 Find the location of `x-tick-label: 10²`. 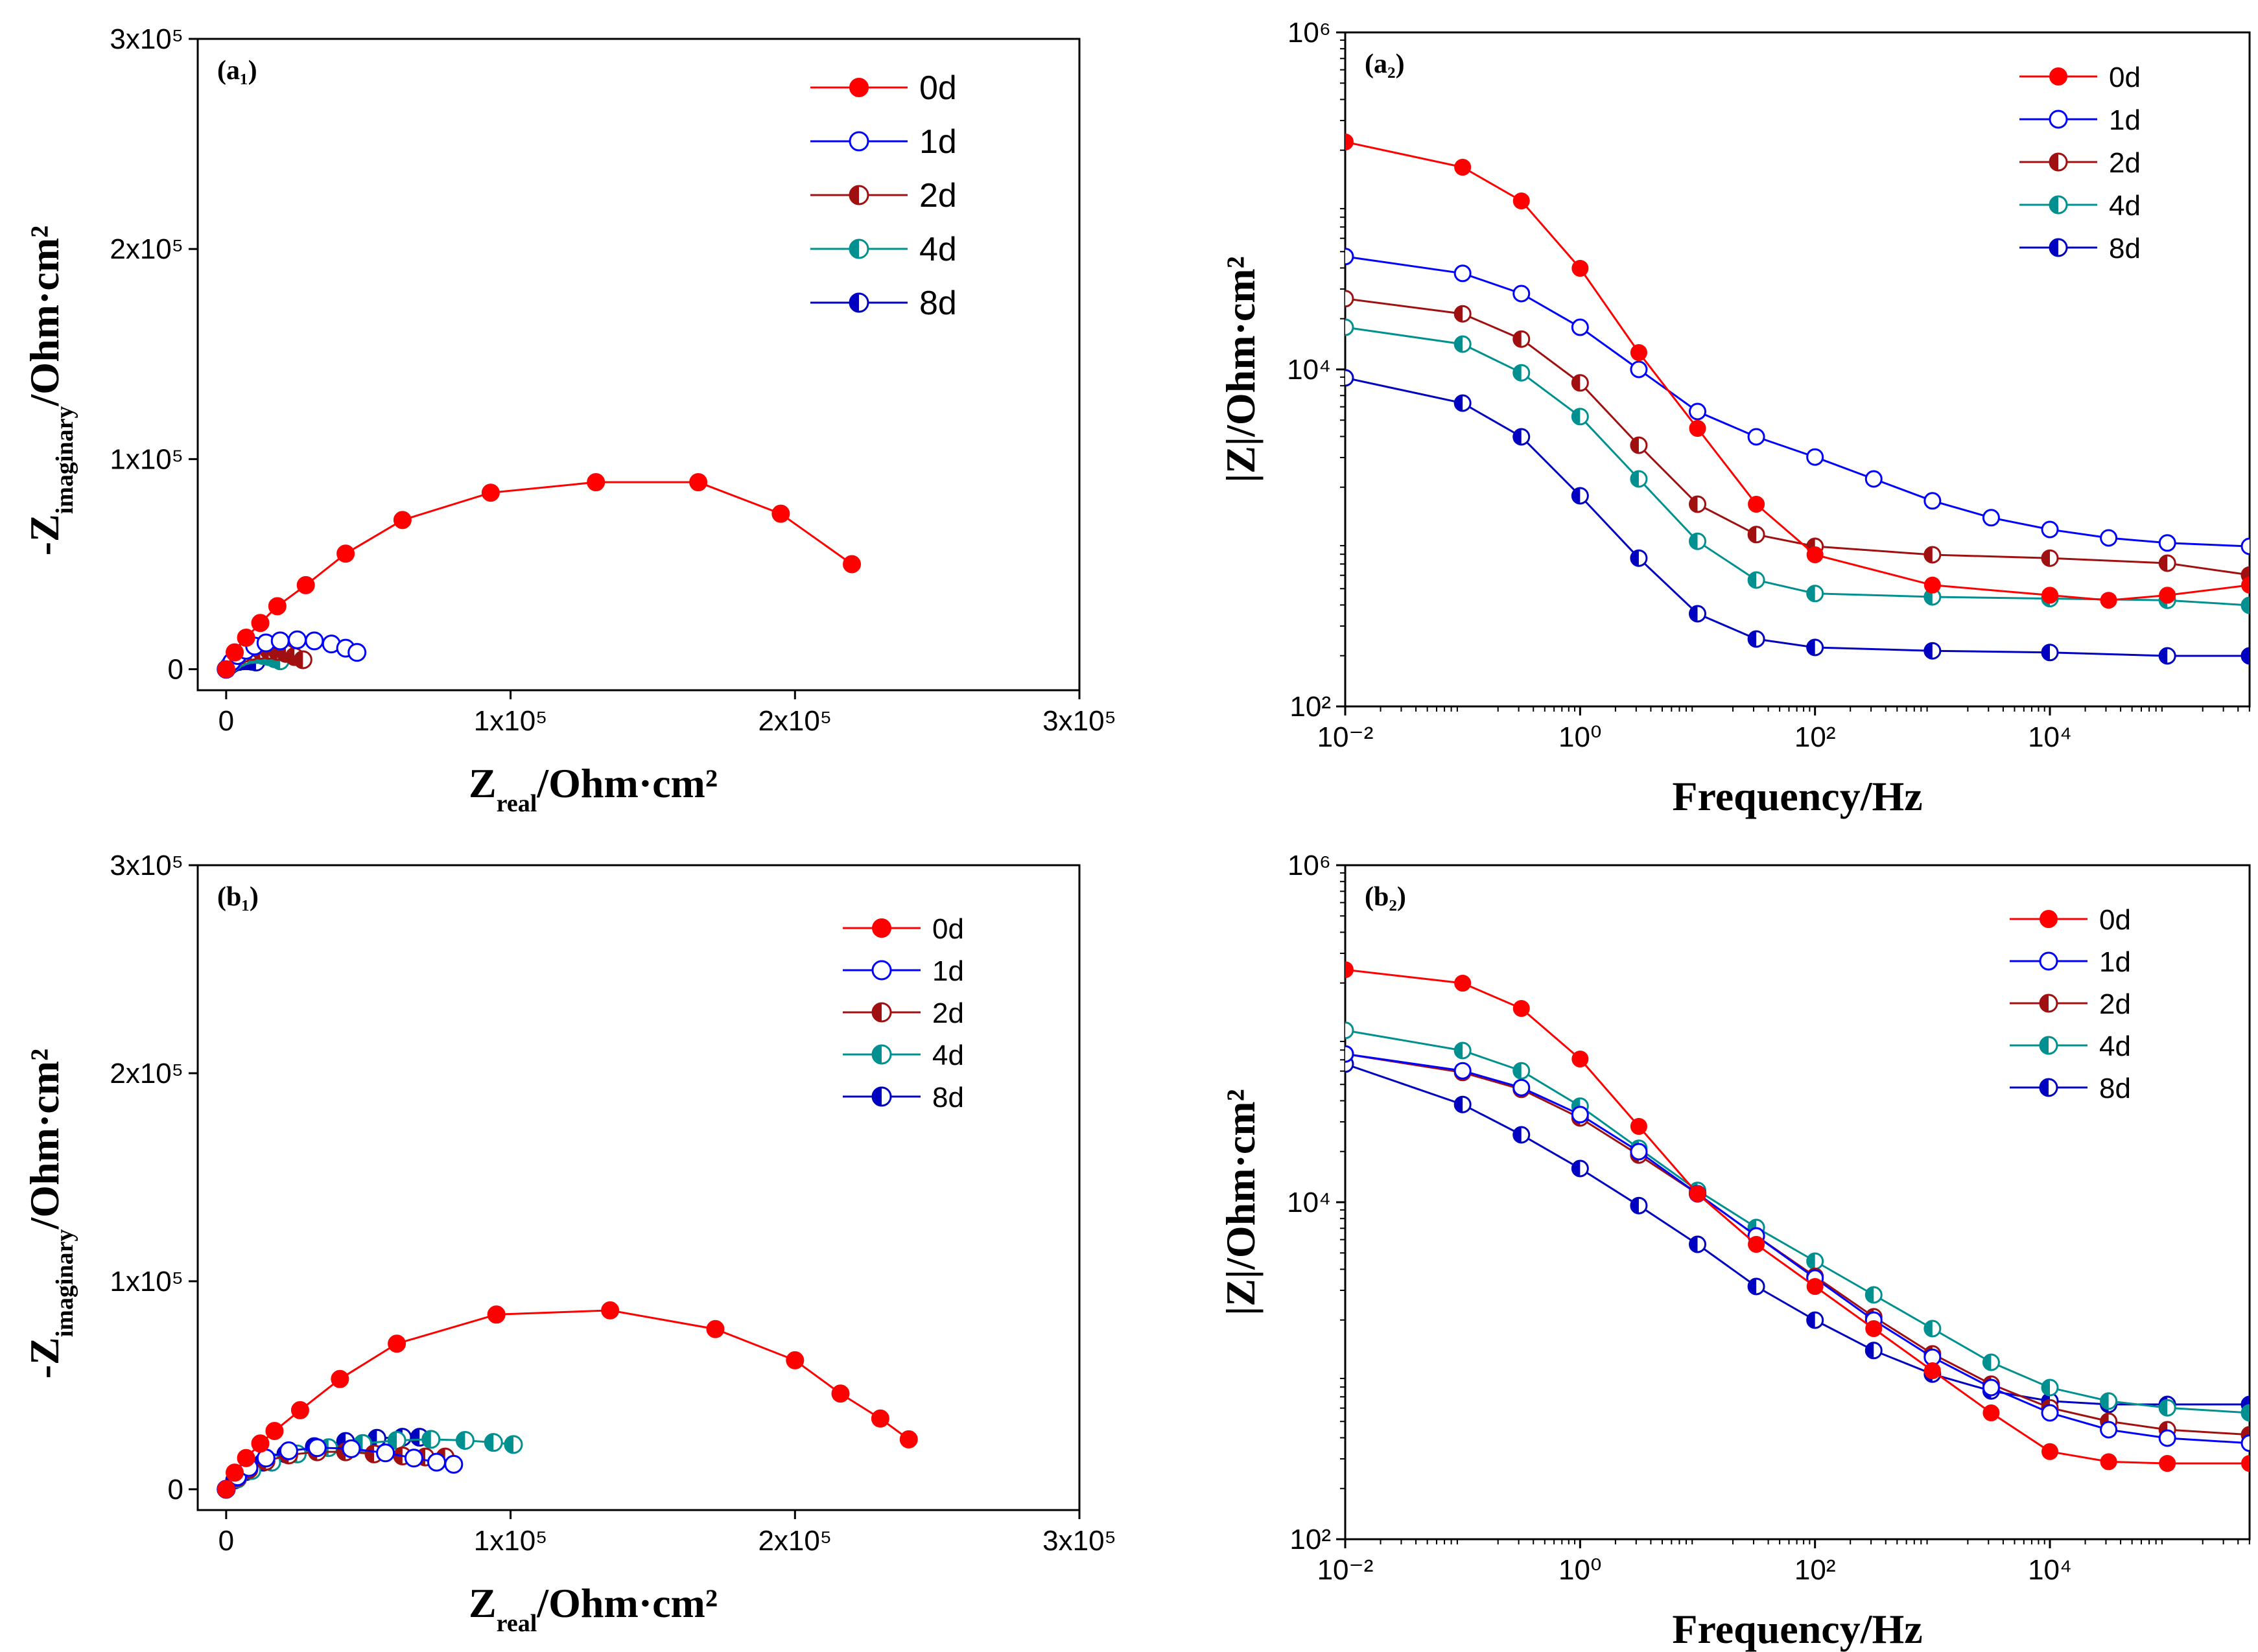

x-tick-label: 10² is located at coordinates (1815, 1570).